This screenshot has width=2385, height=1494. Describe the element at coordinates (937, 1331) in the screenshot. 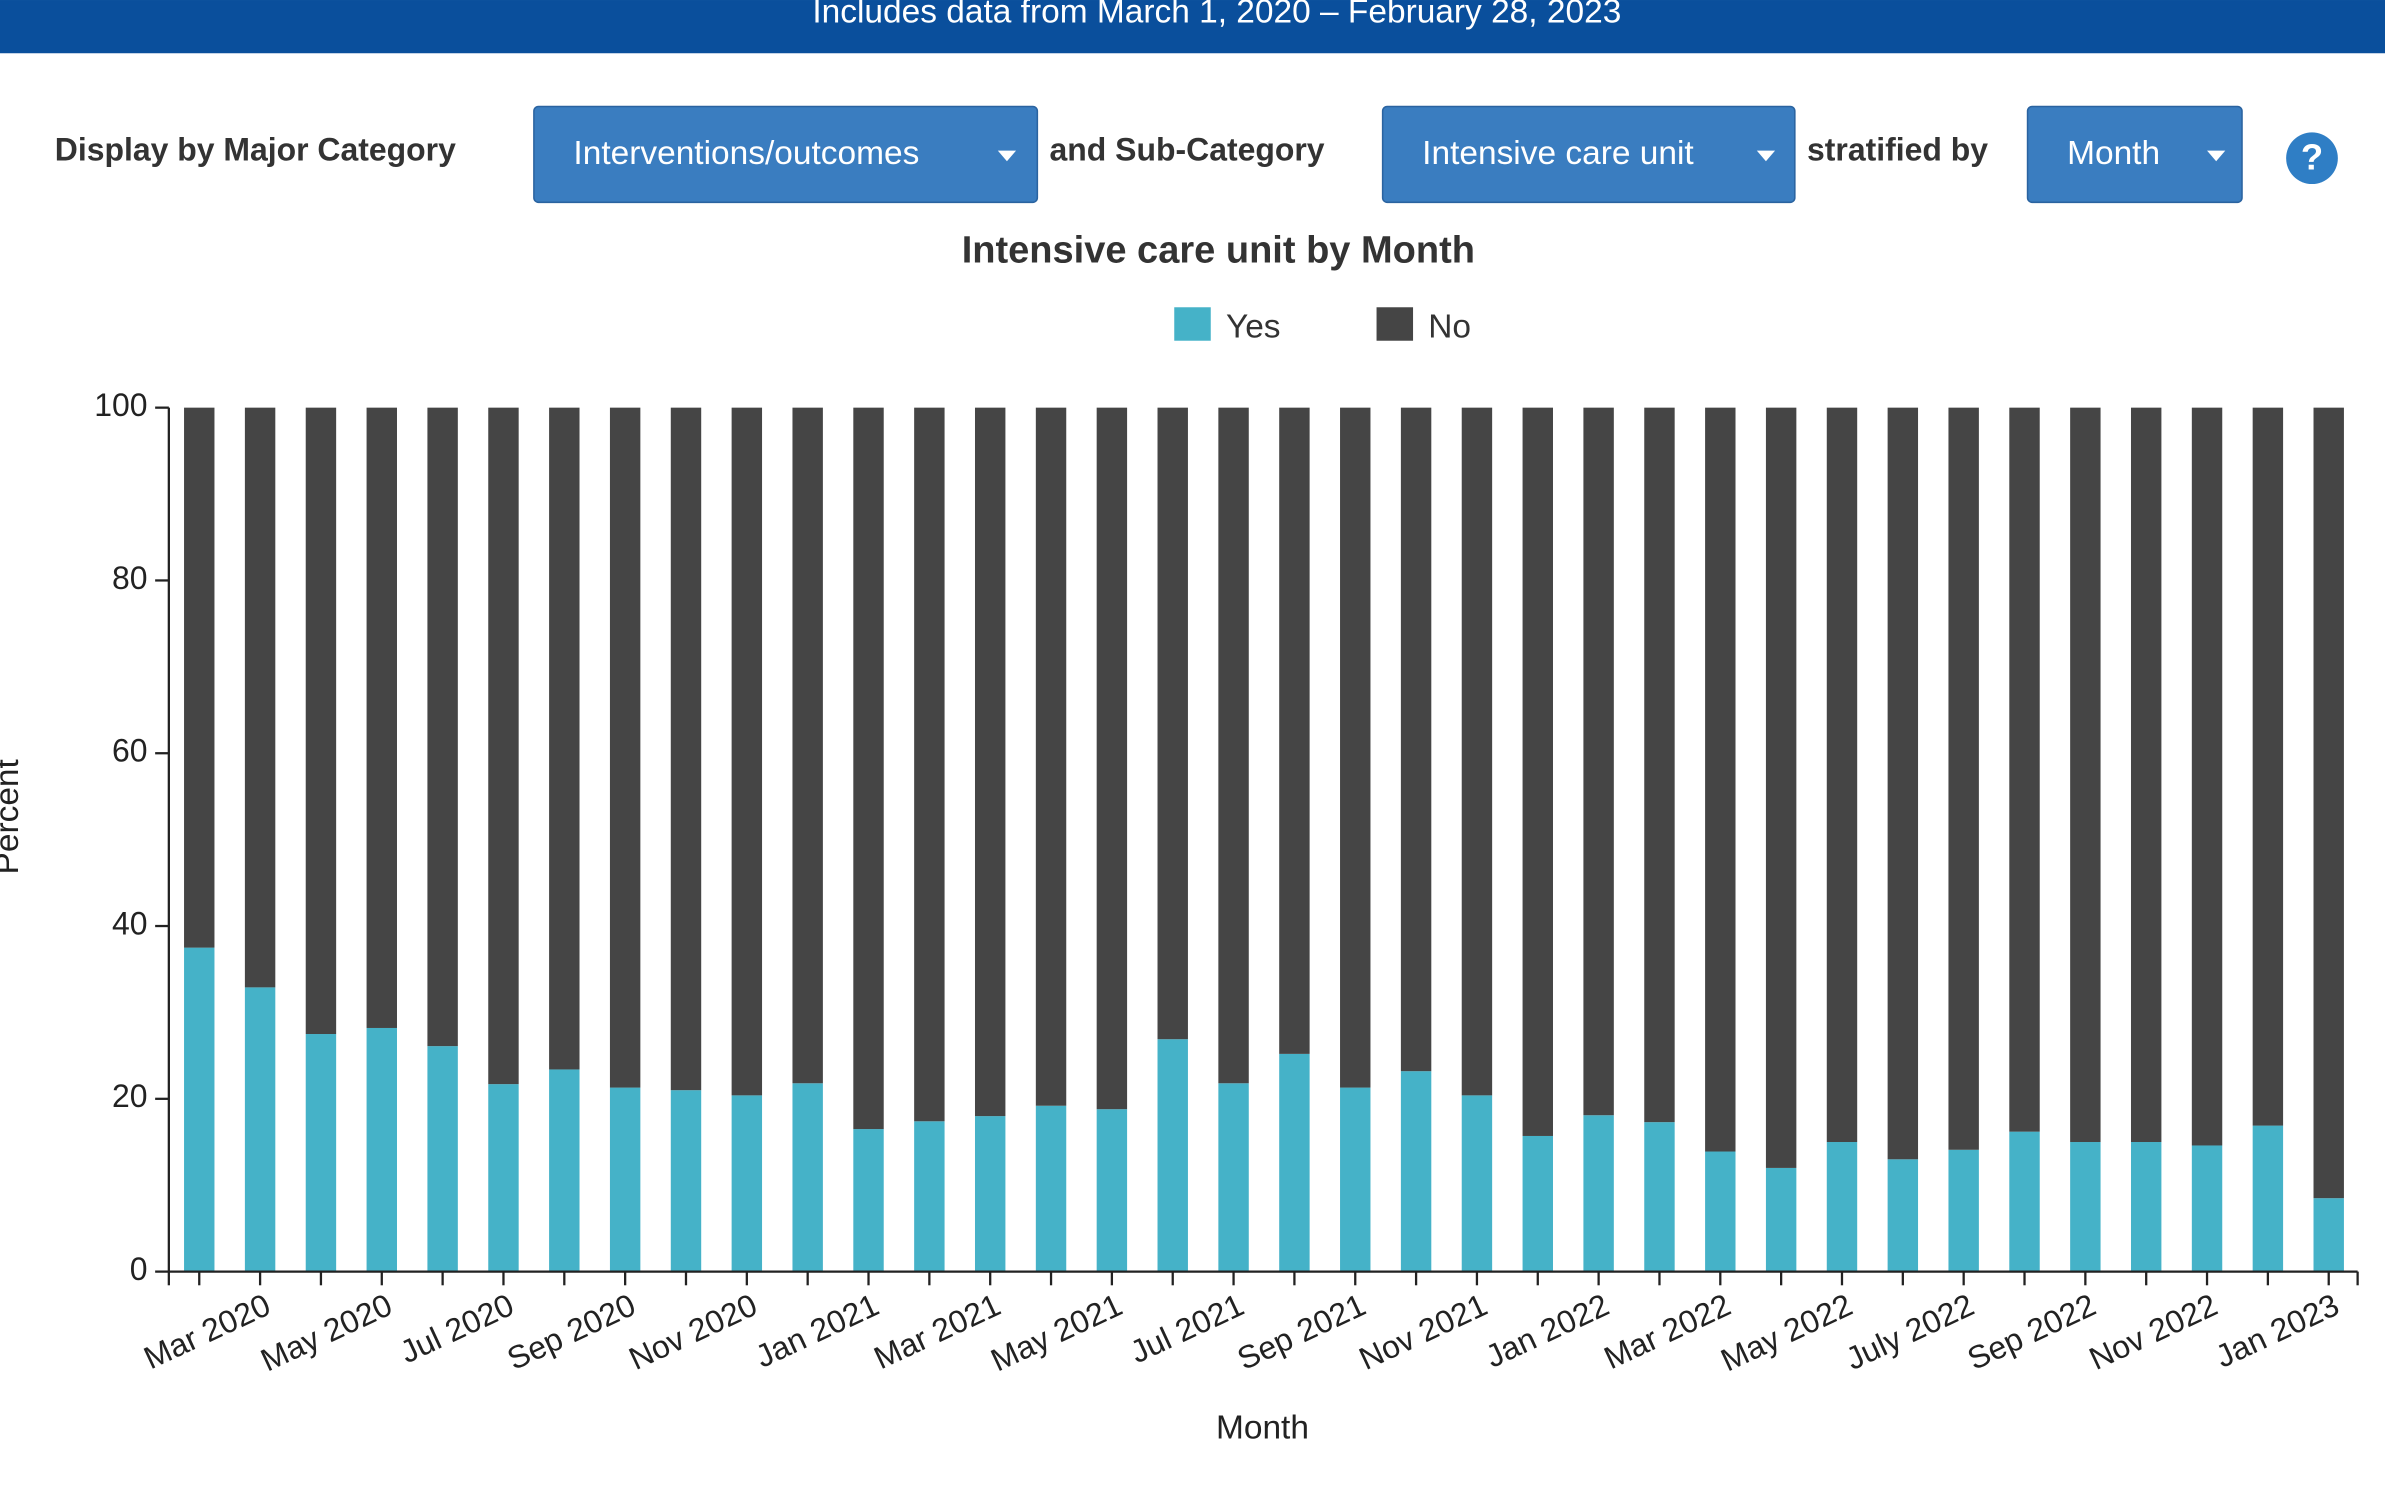

I see `x-tick-label: Mar 2021` at that location.